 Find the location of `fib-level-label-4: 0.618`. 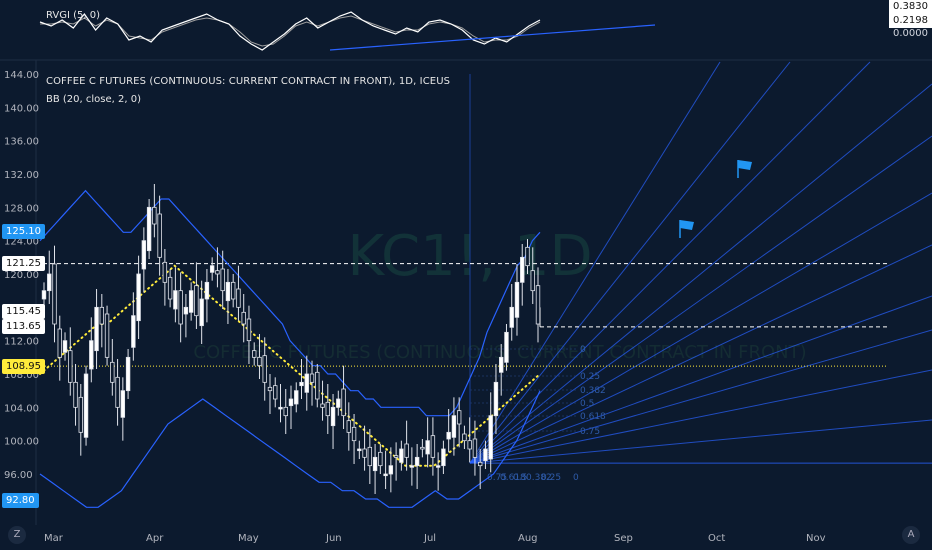

fib-level-label-4: 0.618 is located at coordinates (593, 417).